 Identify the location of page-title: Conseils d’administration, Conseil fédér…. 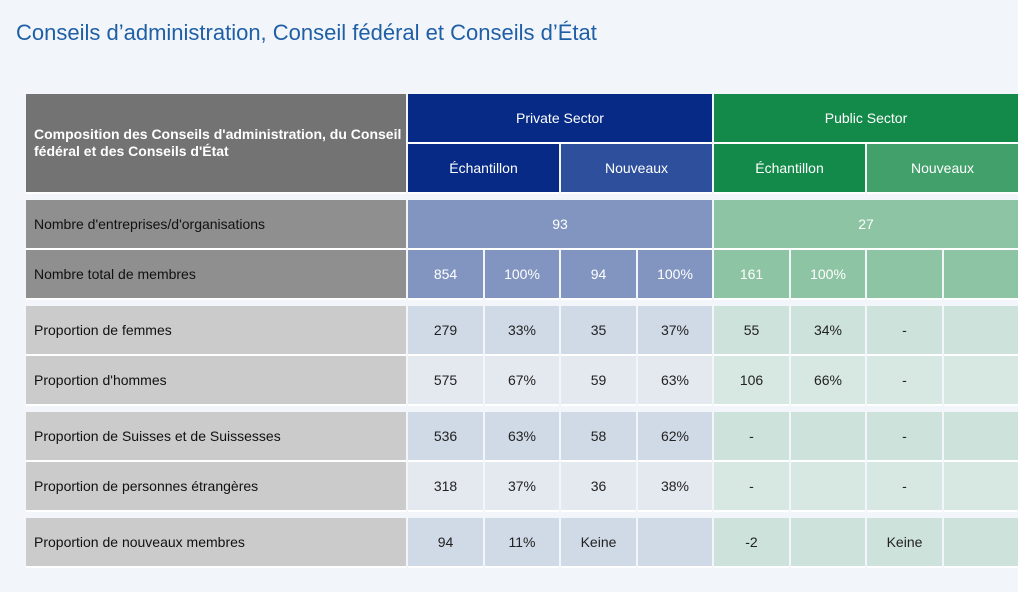
(306, 32).